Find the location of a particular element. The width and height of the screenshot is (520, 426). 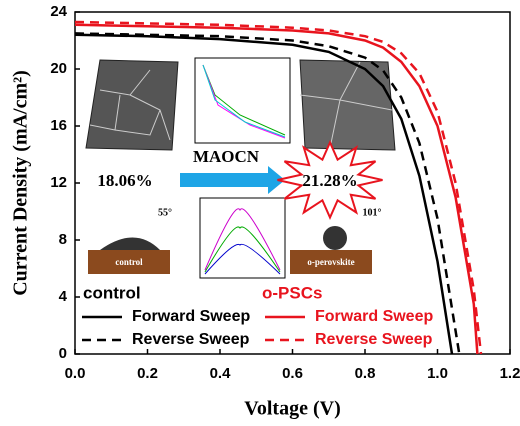

legend-group-title: o-PSCs is located at coordinates (292, 292).